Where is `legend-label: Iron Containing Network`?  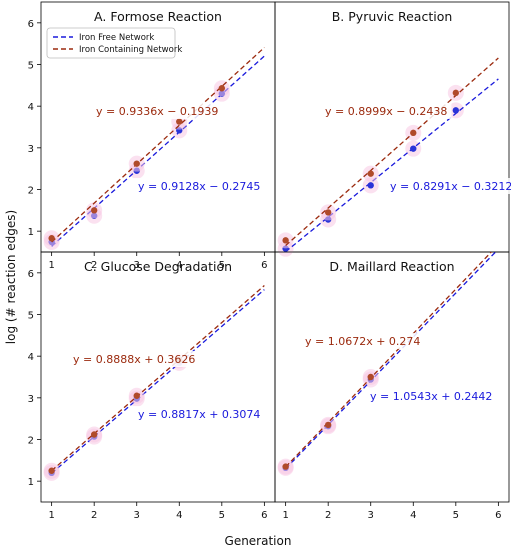 legend-label: Iron Containing Network is located at coordinates (130, 50).